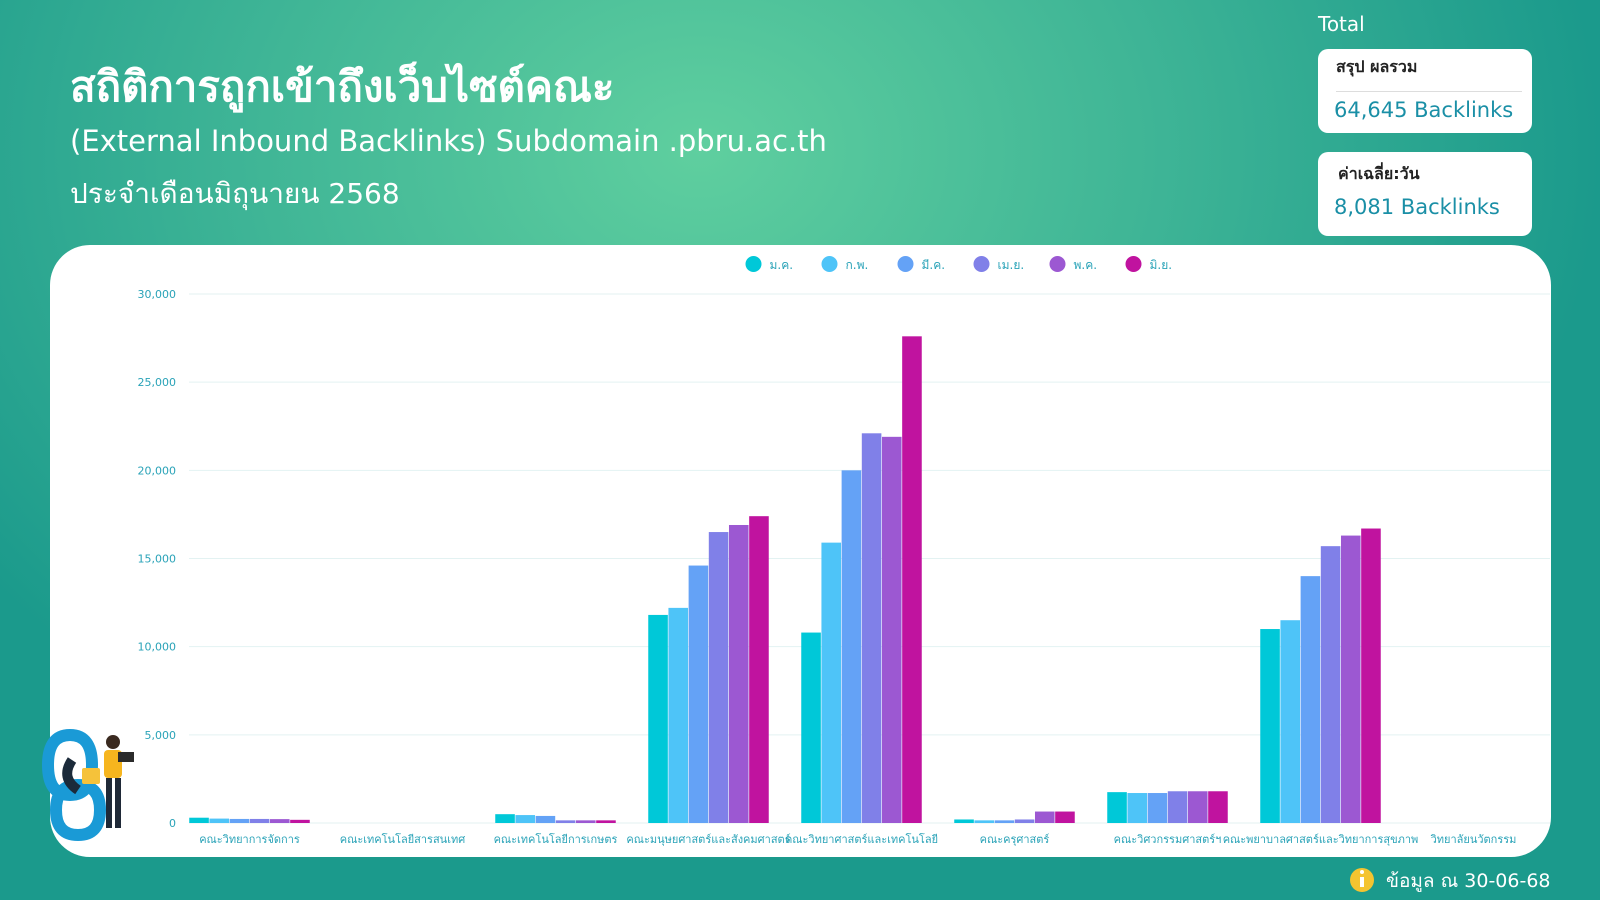 The image size is (1600, 900). What do you see at coordinates (1377, 66) in the screenshot?
I see `total-label: สรุป ผลรวม` at bounding box center [1377, 66].